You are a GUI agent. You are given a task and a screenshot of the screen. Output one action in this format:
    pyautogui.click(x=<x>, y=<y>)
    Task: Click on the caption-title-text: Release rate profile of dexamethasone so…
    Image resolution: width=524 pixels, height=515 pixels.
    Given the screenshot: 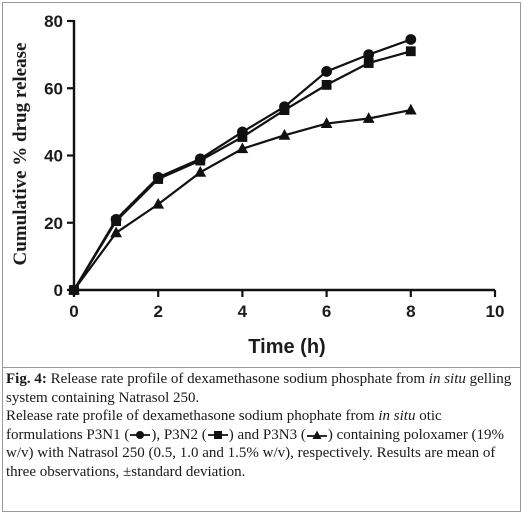 What is the action you would take?
    pyautogui.click(x=237, y=379)
    